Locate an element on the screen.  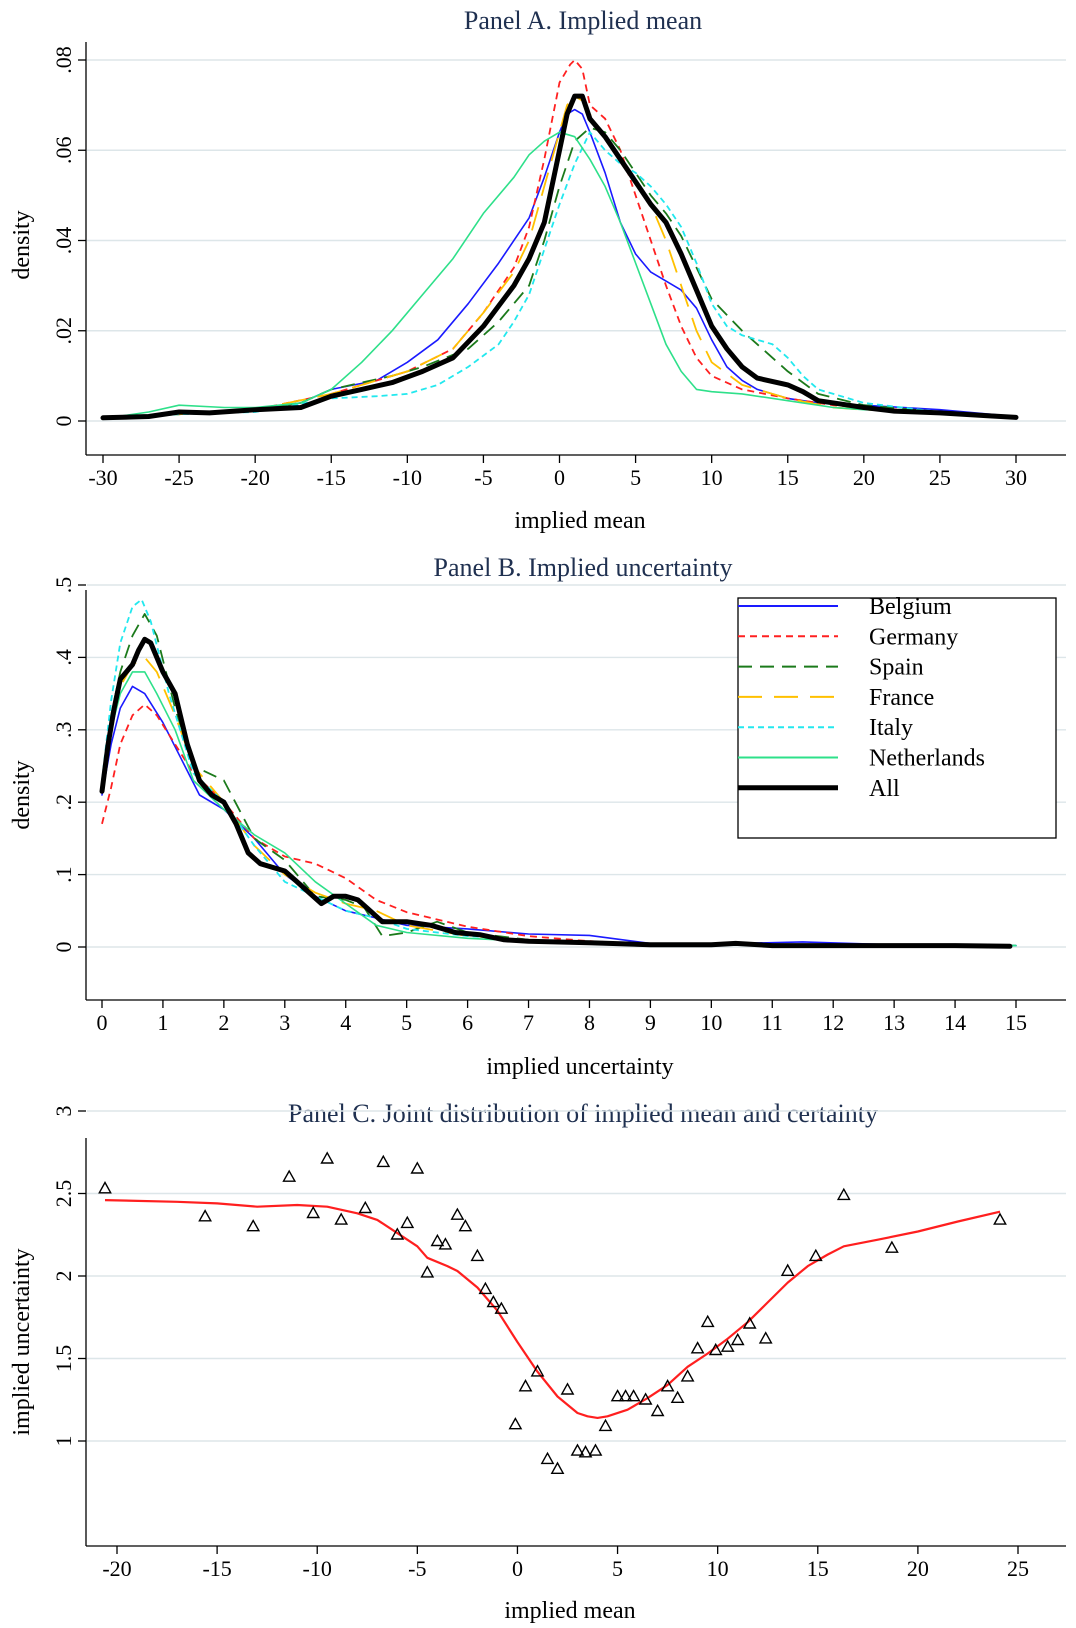
b-y-tick-label: .3 is located at coordinates (63, 730).